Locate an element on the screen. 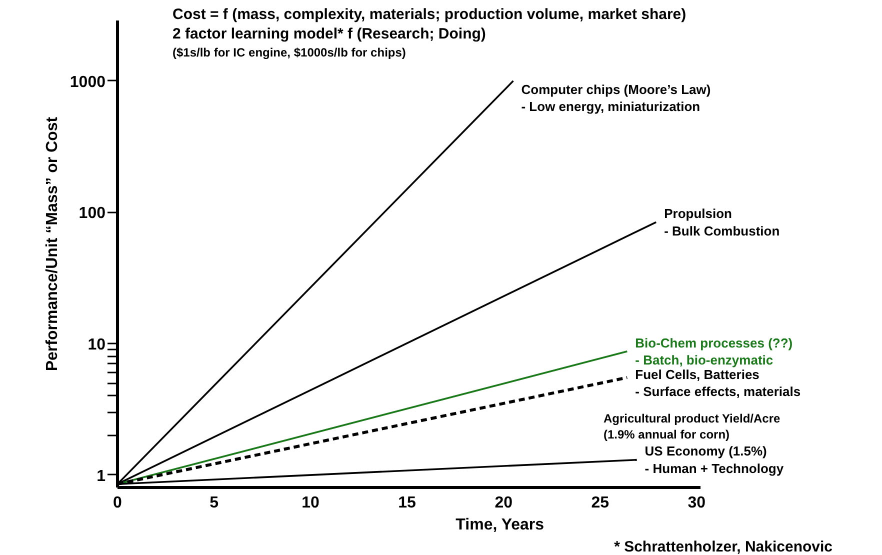  y-tick-label: 10 is located at coordinates (97, 345).